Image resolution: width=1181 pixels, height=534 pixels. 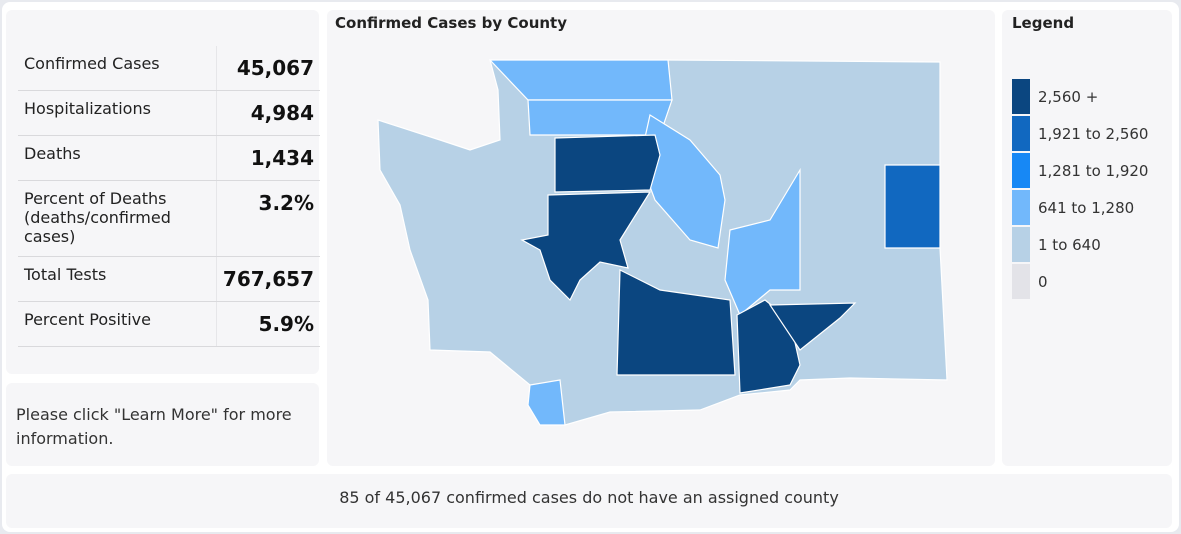 I want to click on legend-item: 641 to 1,280, so click(x=1073, y=207).